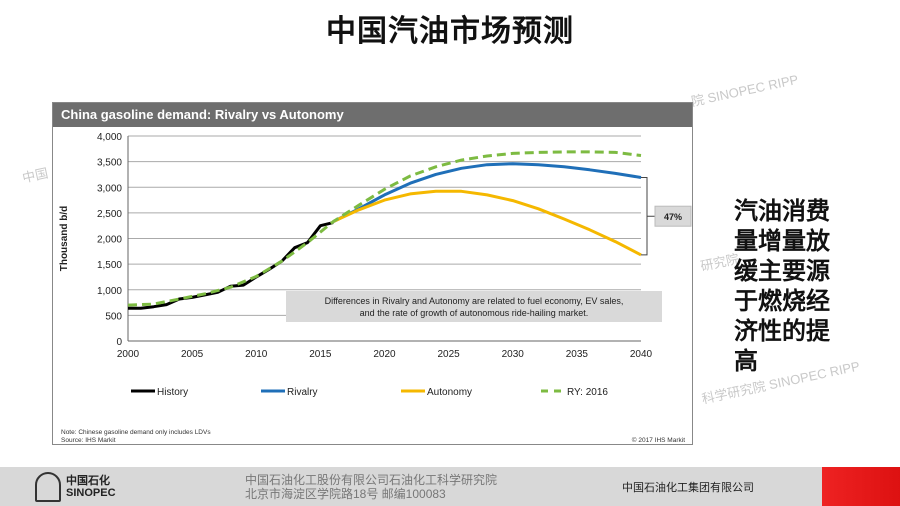 Image resolution: width=900 pixels, height=506 pixels. What do you see at coordinates (109, 137) in the screenshot?
I see `y-tick-label: 4,000` at bounding box center [109, 137].